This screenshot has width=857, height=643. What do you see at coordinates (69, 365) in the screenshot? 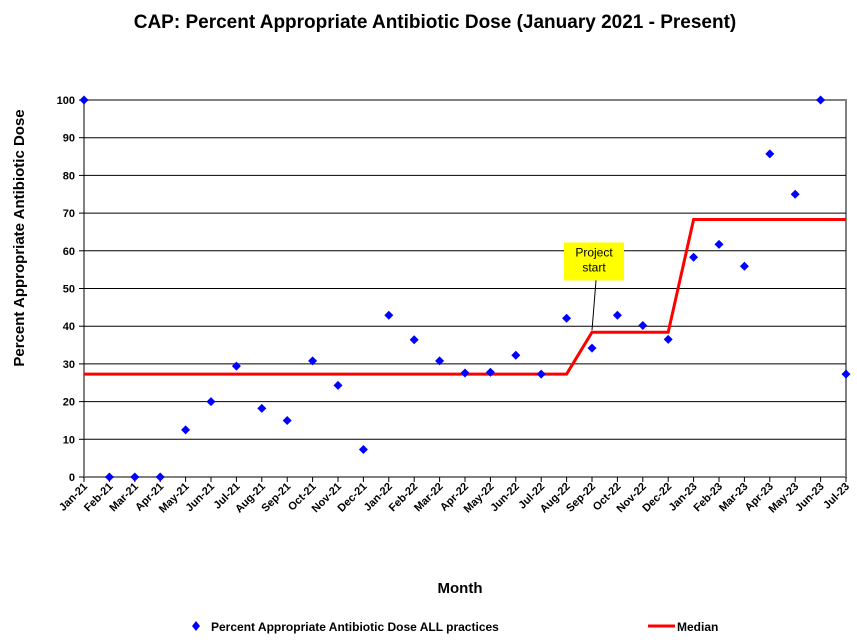
I see `y-tick-label: 30` at bounding box center [69, 365].